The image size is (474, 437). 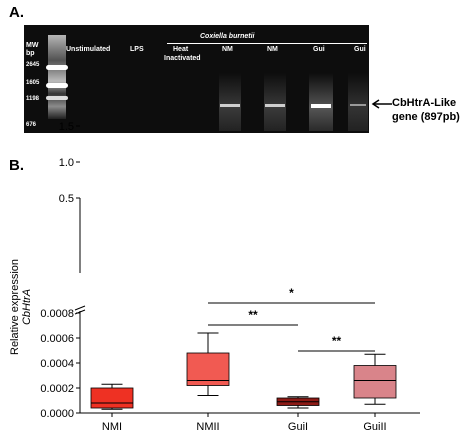 What do you see at coordinates (112, 398) in the screenshot?
I see `box-nmi` at bounding box center [112, 398].